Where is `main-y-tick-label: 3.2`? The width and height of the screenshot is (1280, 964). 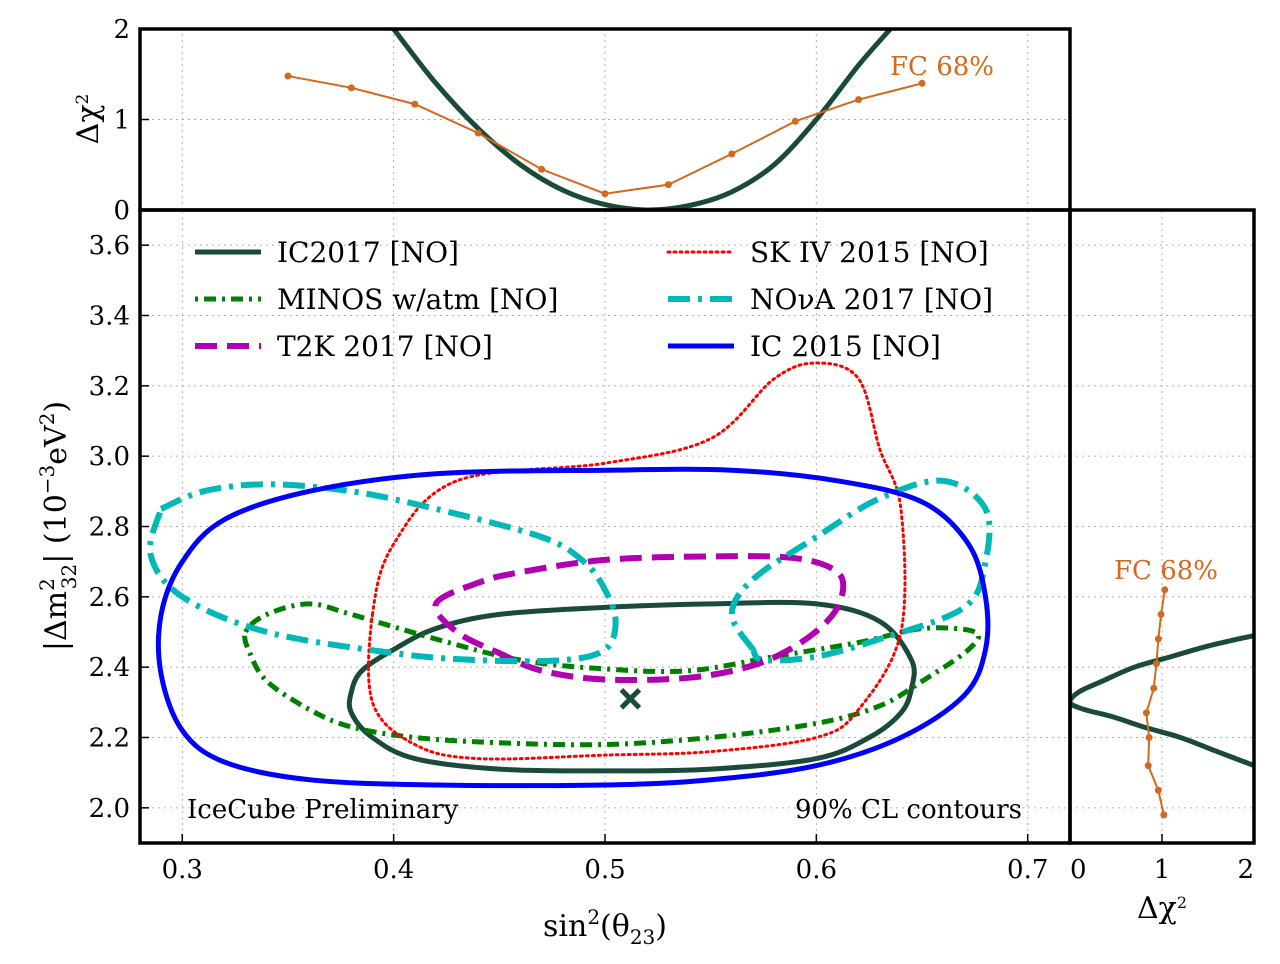 main-y-tick-label: 3.2 is located at coordinates (109, 387).